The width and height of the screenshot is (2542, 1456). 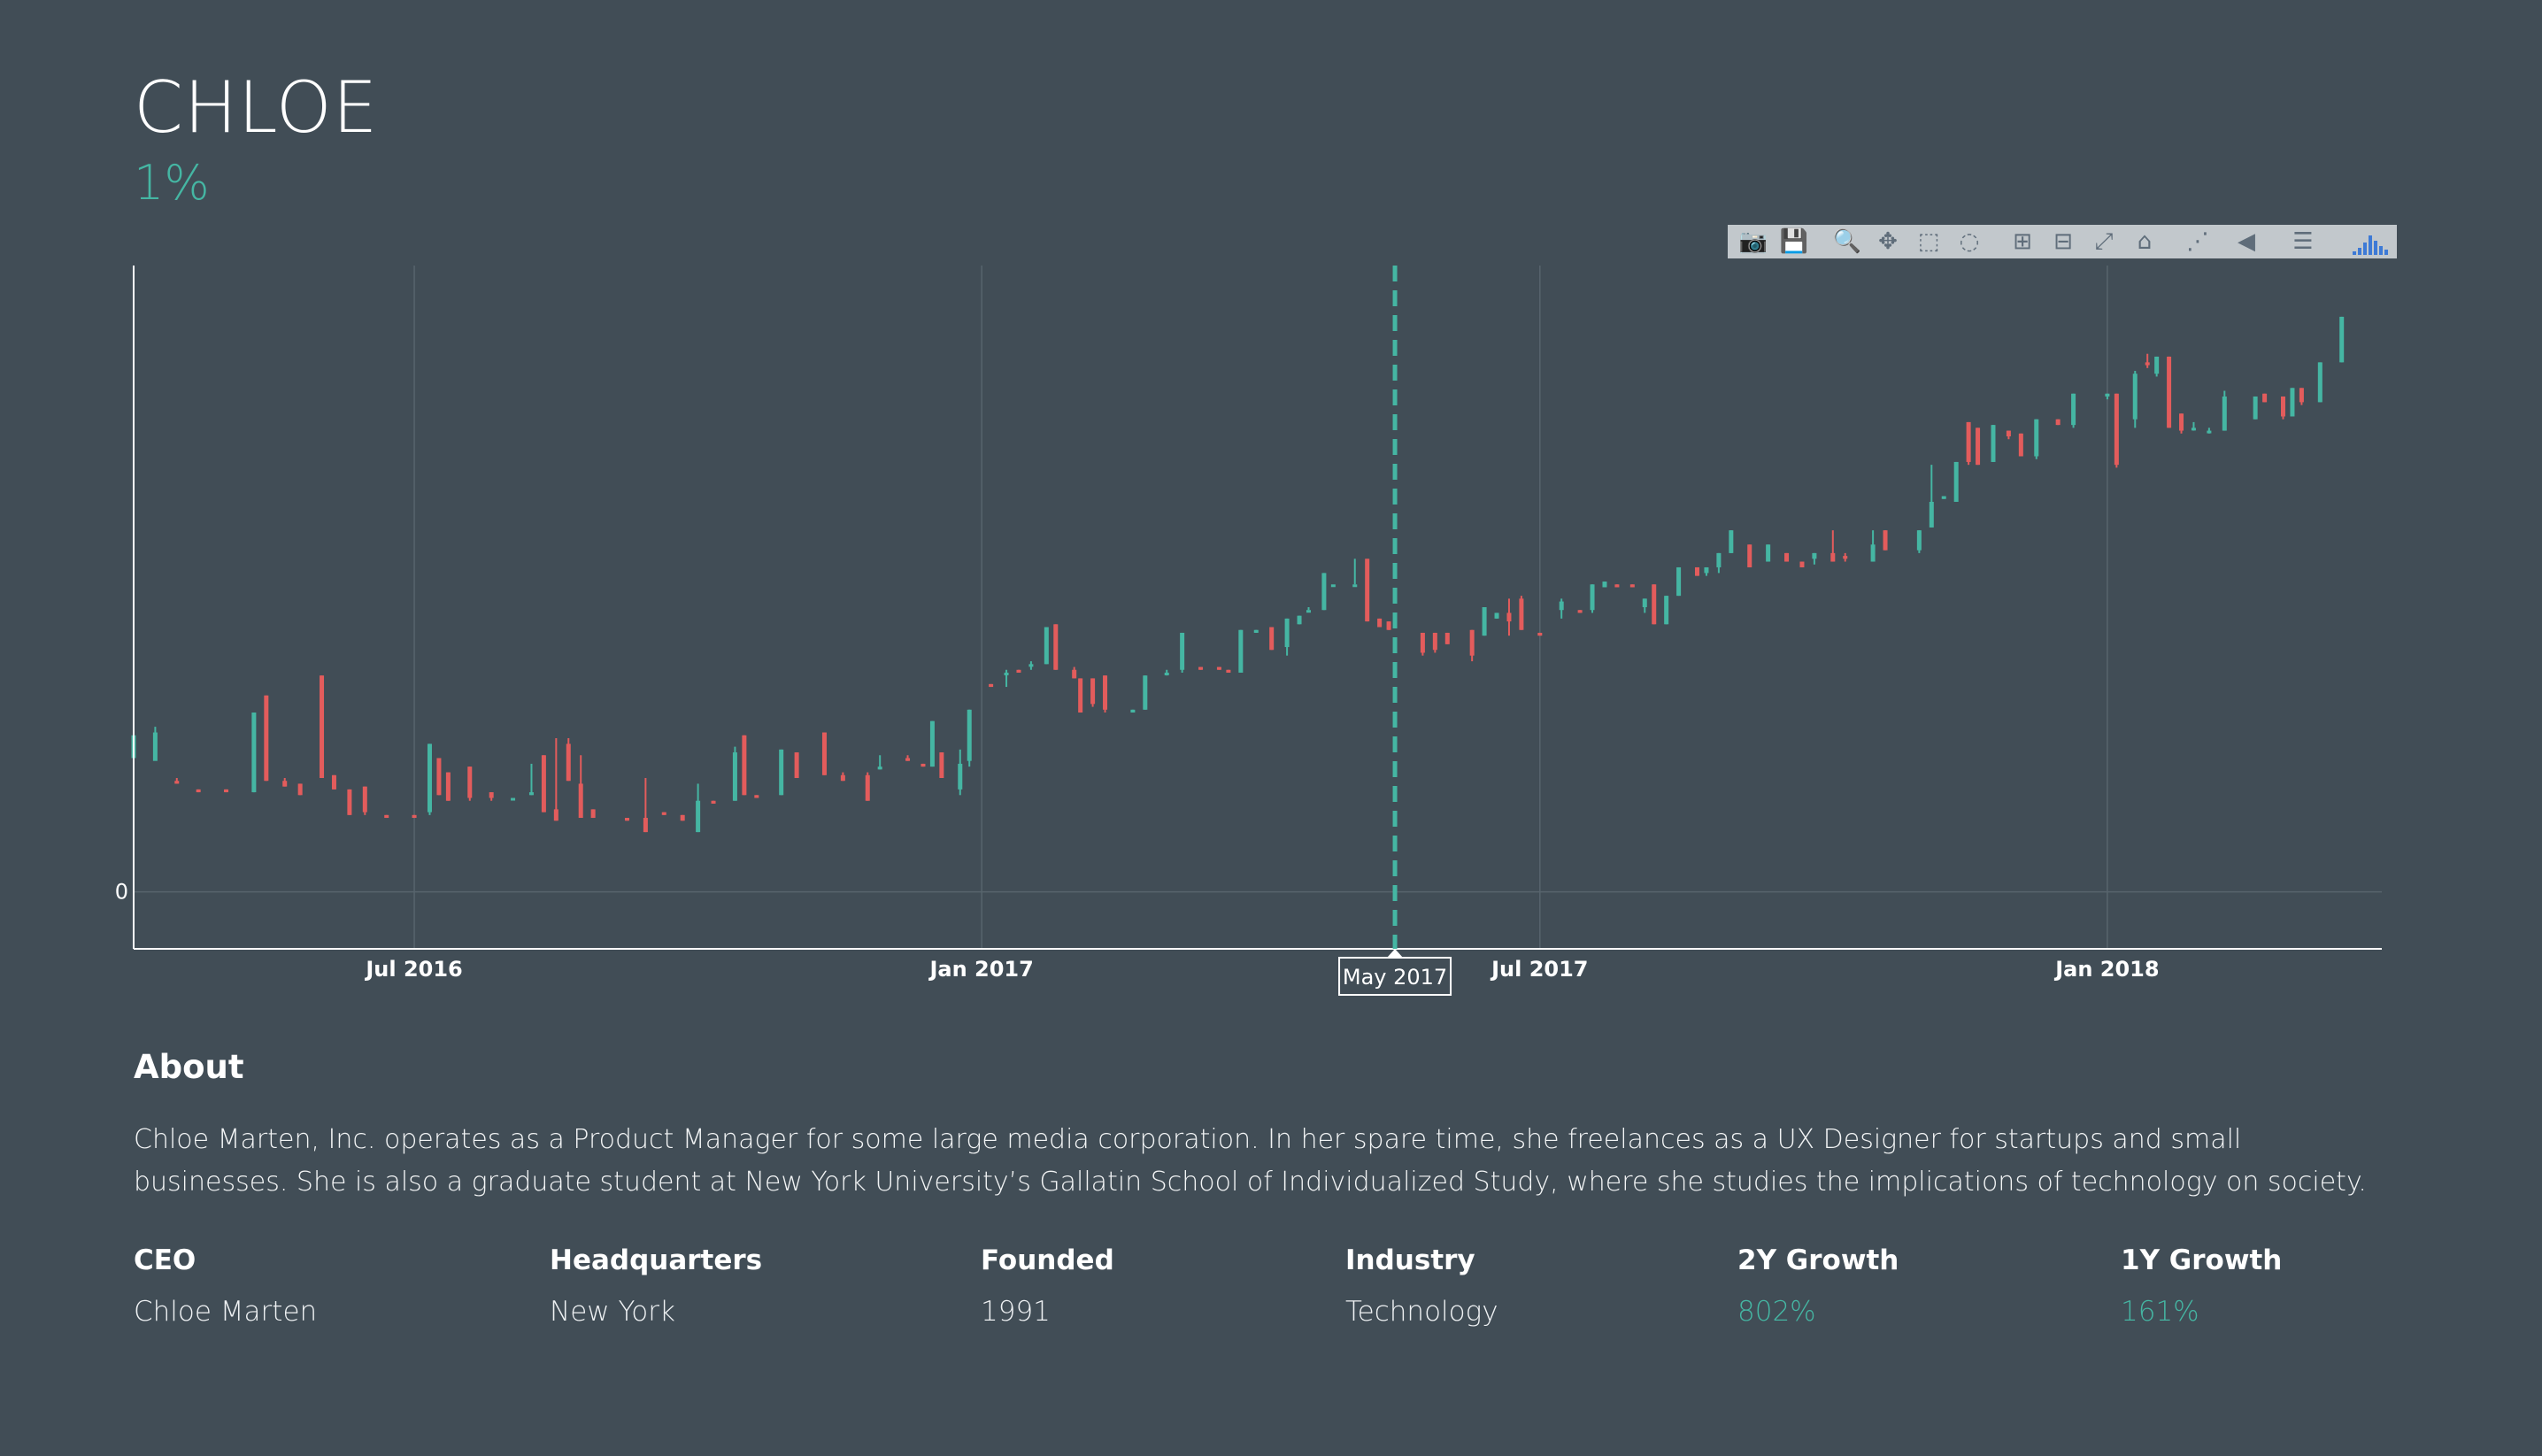 I want to click on zoom-in-icon: ⊞, so click(x=2022, y=241).